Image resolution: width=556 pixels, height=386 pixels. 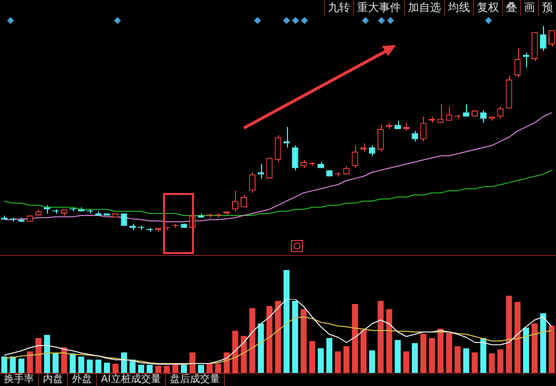 What do you see at coordinates (195, 380) in the screenshot?
I see `text: 盘后成交量` at bounding box center [195, 380].